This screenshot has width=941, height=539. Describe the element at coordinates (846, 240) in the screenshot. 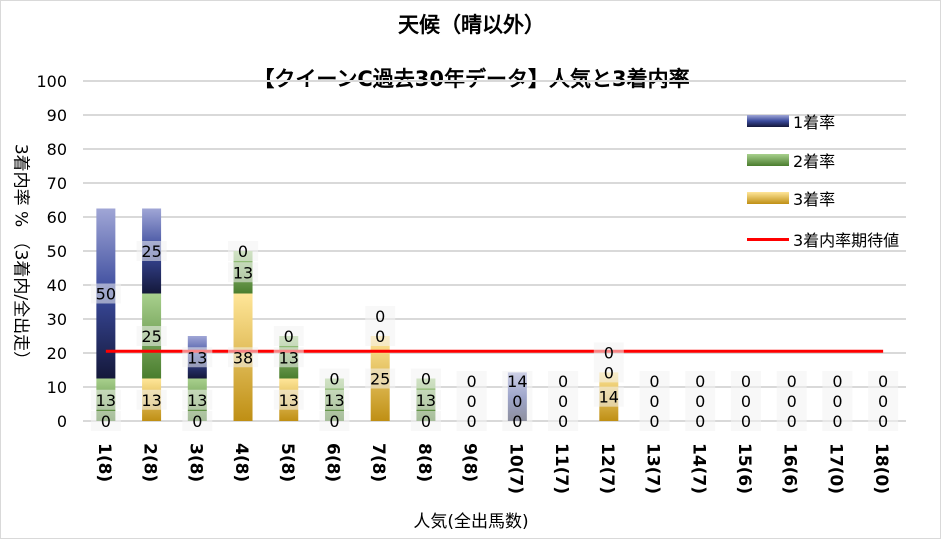

I see `legend-label: 3着内率期待値` at that location.